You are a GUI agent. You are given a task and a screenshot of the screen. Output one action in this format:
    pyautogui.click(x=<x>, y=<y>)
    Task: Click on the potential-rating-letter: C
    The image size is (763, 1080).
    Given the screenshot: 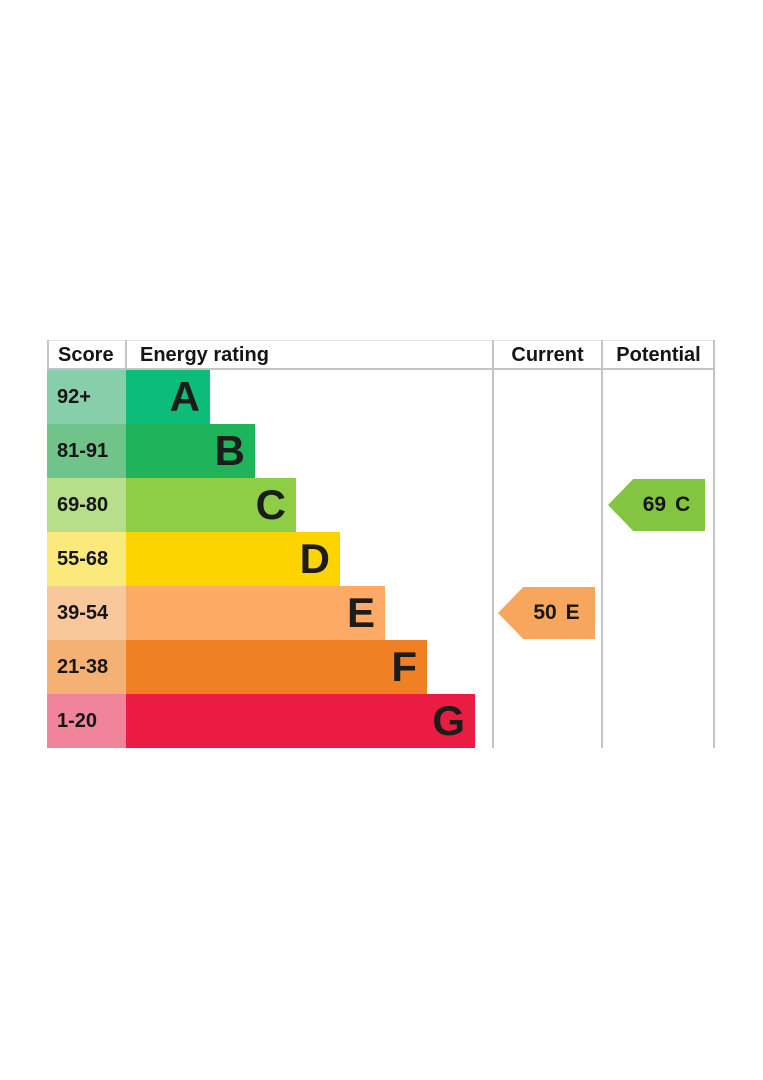 What is the action you would take?
    pyautogui.click(x=683, y=504)
    